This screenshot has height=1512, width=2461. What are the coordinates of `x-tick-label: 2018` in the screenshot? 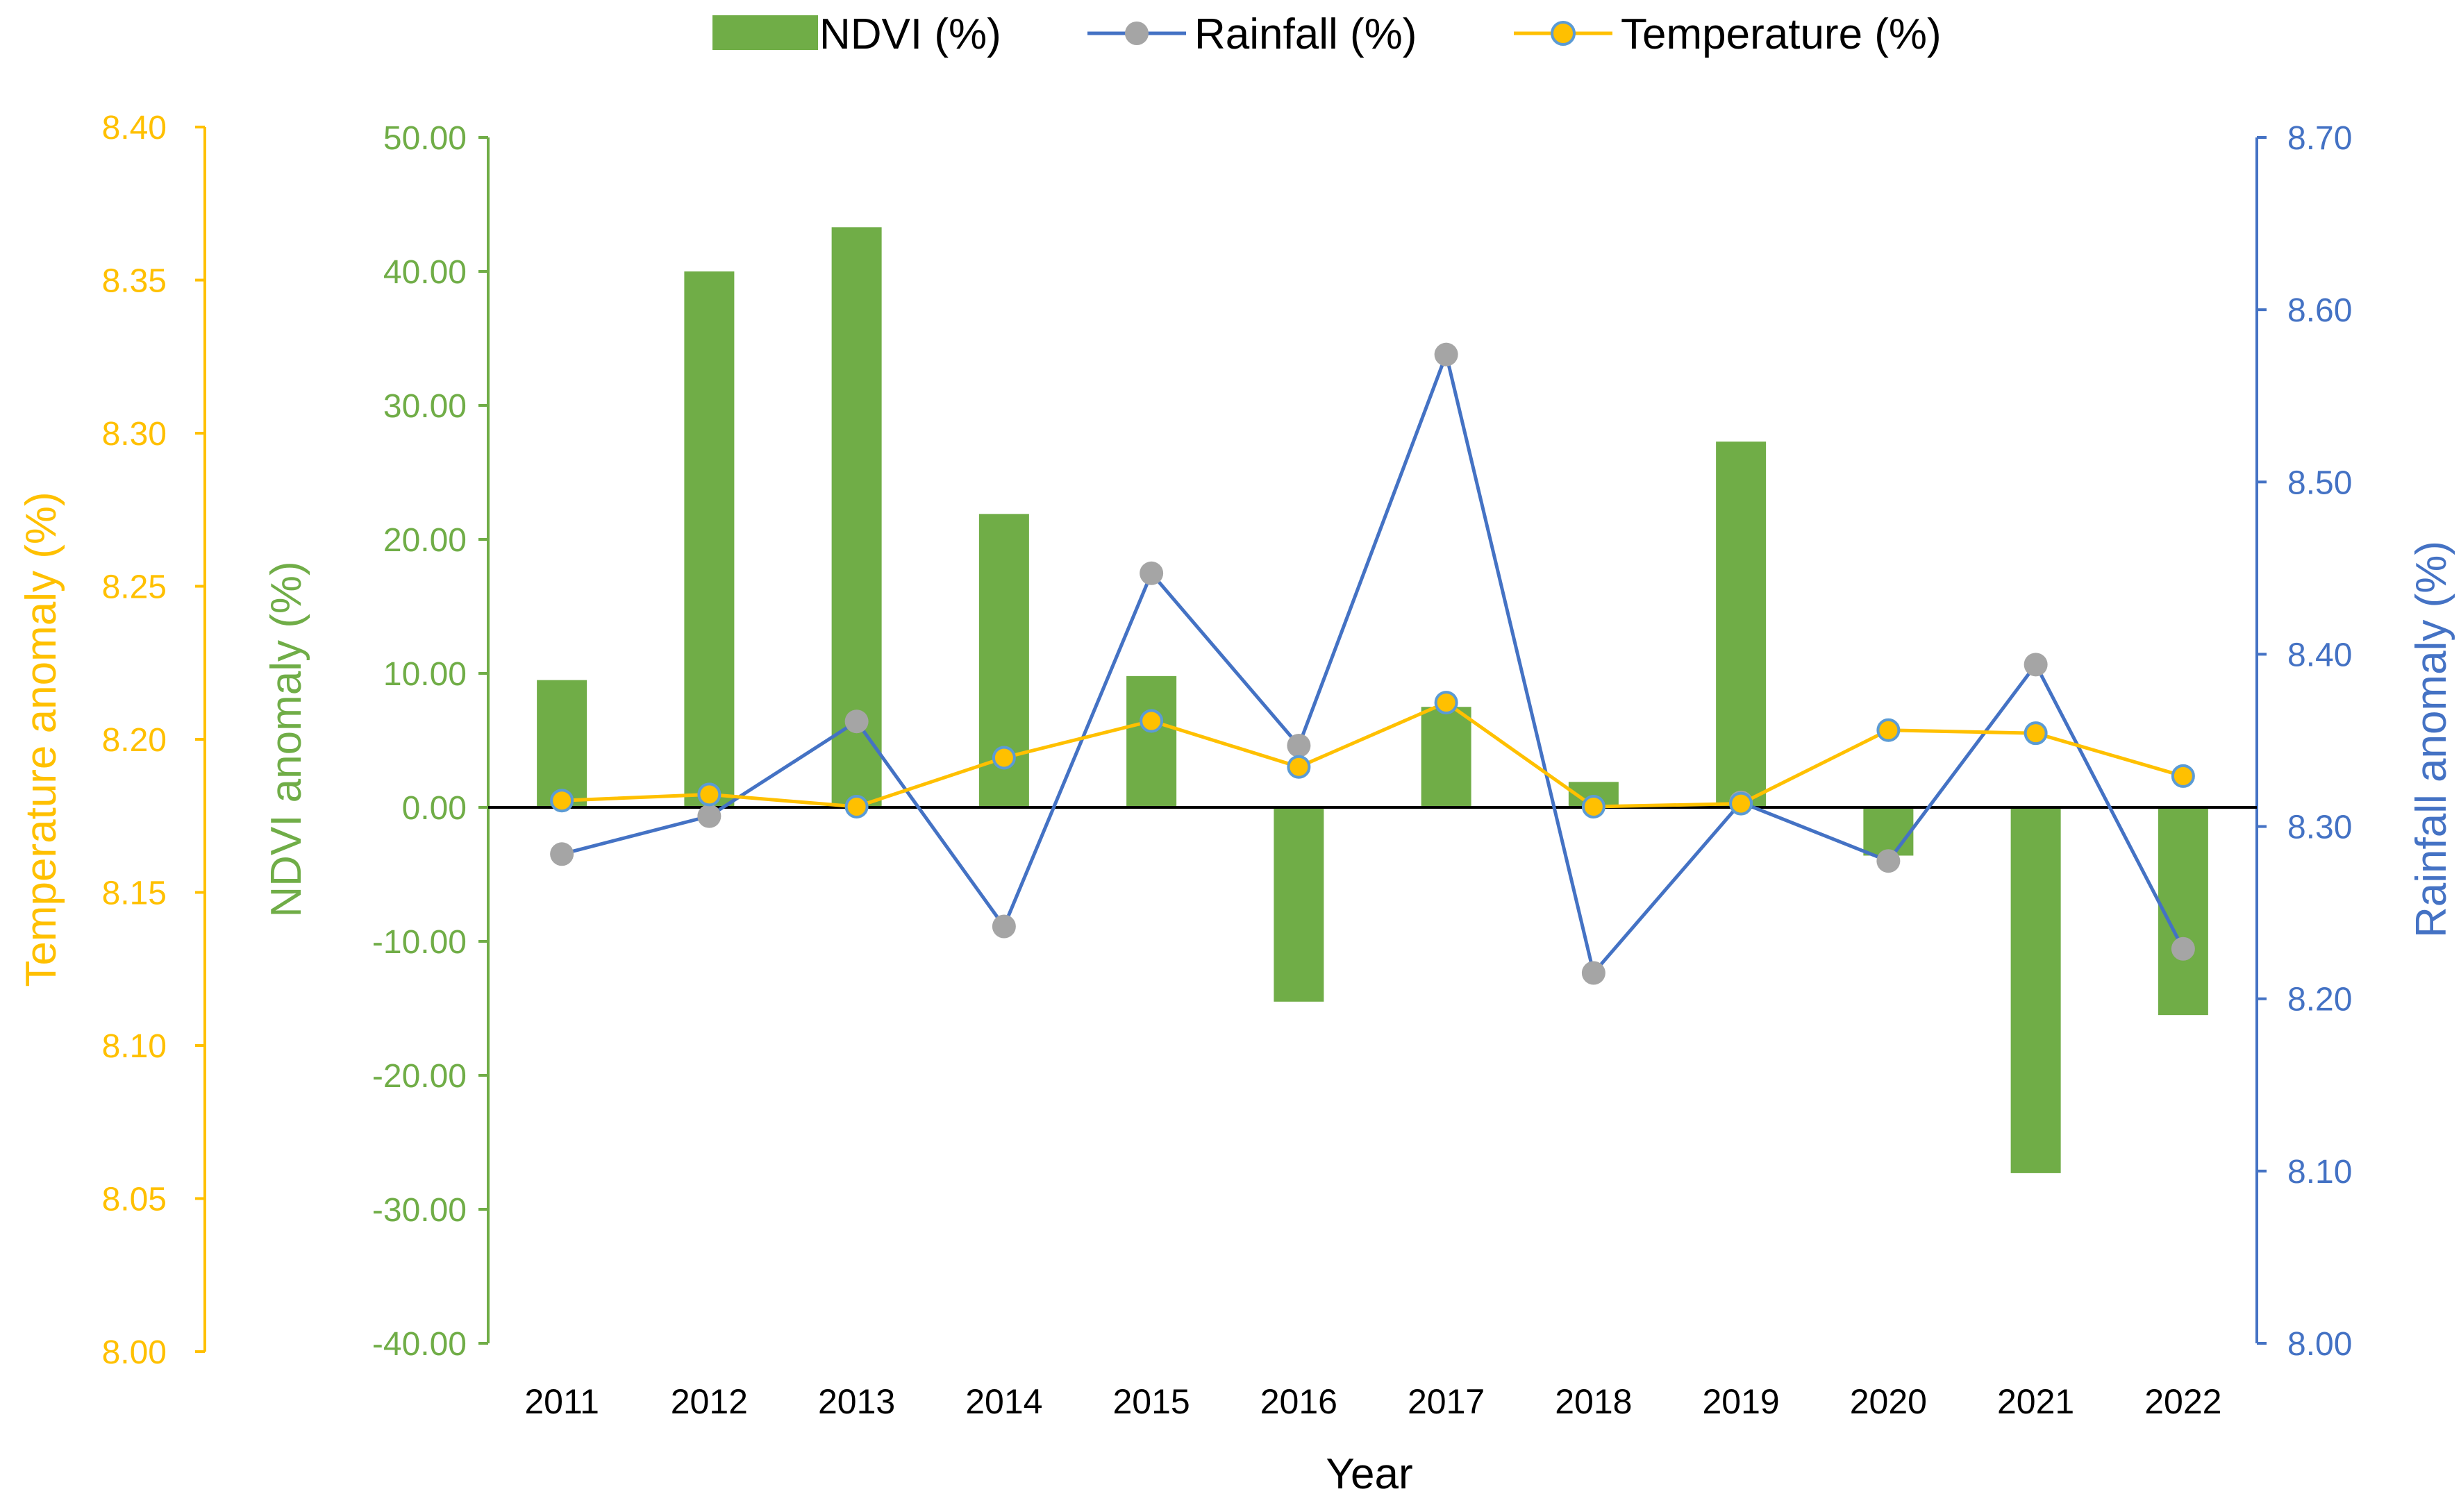 It's located at (1593, 1401).